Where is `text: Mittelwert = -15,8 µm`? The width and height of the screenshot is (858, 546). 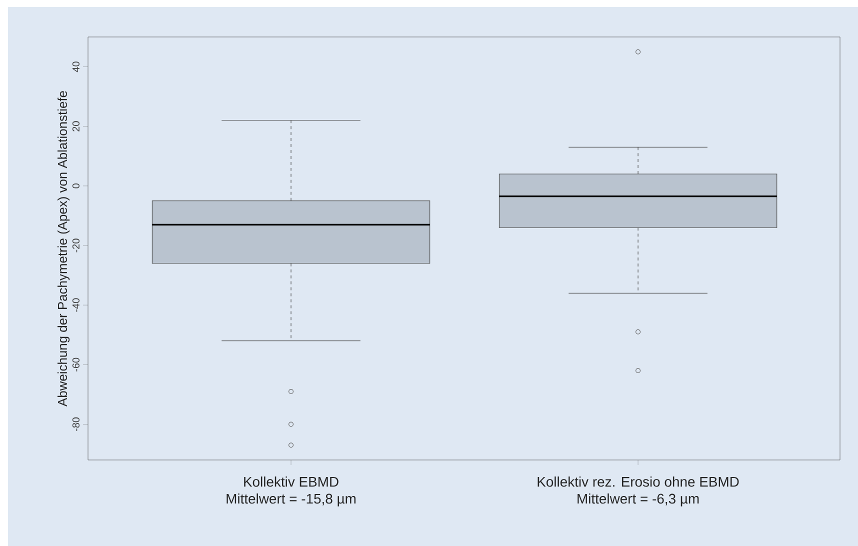 text: Mittelwert = -15,8 µm is located at coordinates (291, 499).